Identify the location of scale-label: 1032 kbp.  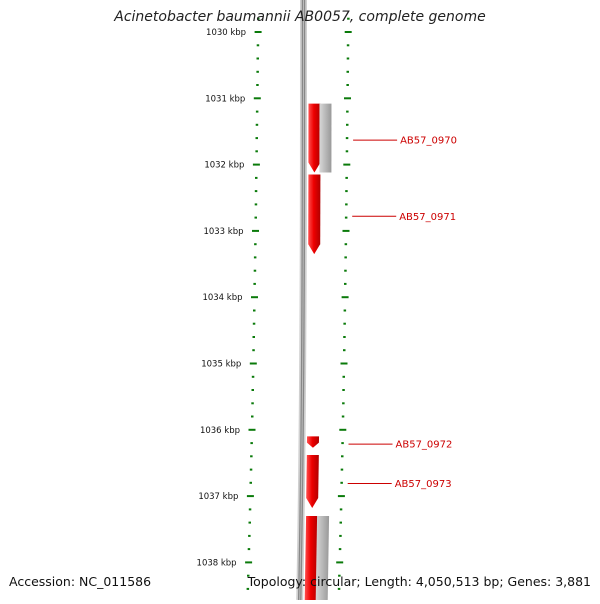
(224, 166).